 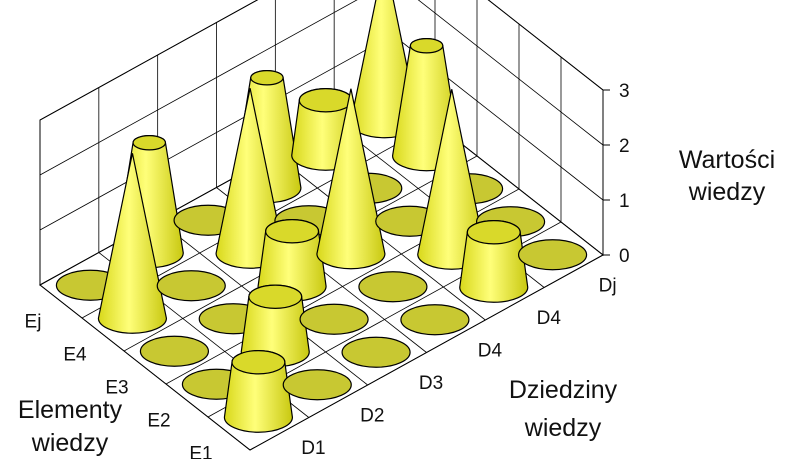 What do you see at coordinates (624, 146) in the screenshot?
I see `z-tick-label: 2` at bounding box center [624, 146].